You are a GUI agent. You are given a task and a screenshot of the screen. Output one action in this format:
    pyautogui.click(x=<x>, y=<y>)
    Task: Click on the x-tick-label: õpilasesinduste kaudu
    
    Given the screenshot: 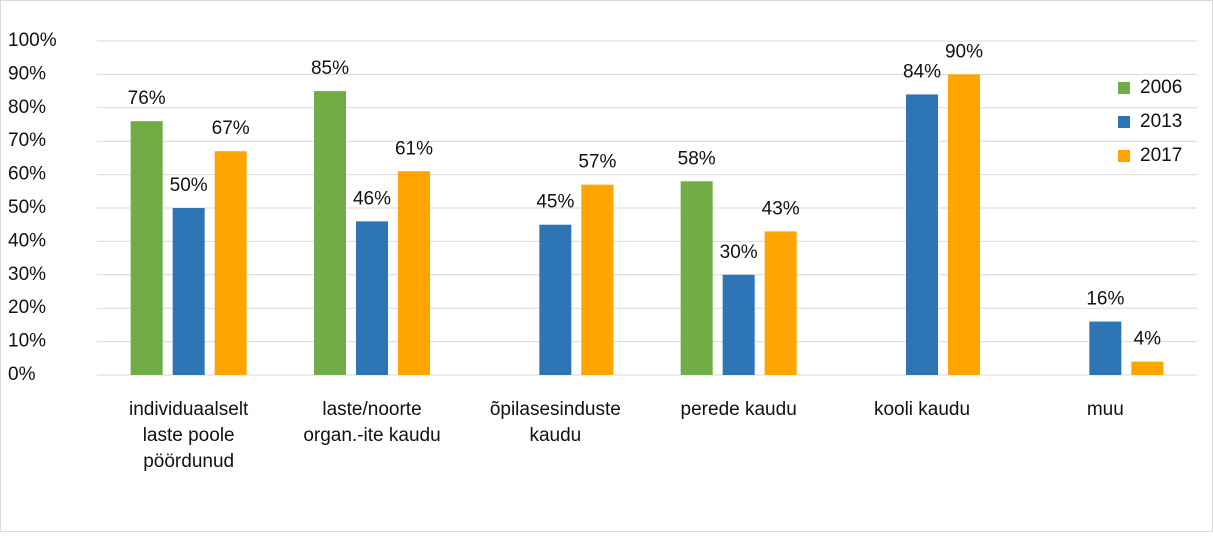 What is the action you would take?
    pyautogui.click(x=555, y=422)
    